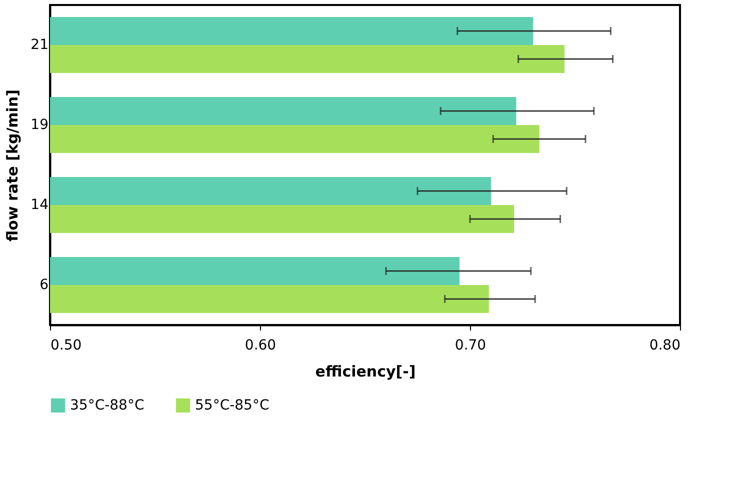  I want to click on x-tick-label: 0.50, so click(66, 346).